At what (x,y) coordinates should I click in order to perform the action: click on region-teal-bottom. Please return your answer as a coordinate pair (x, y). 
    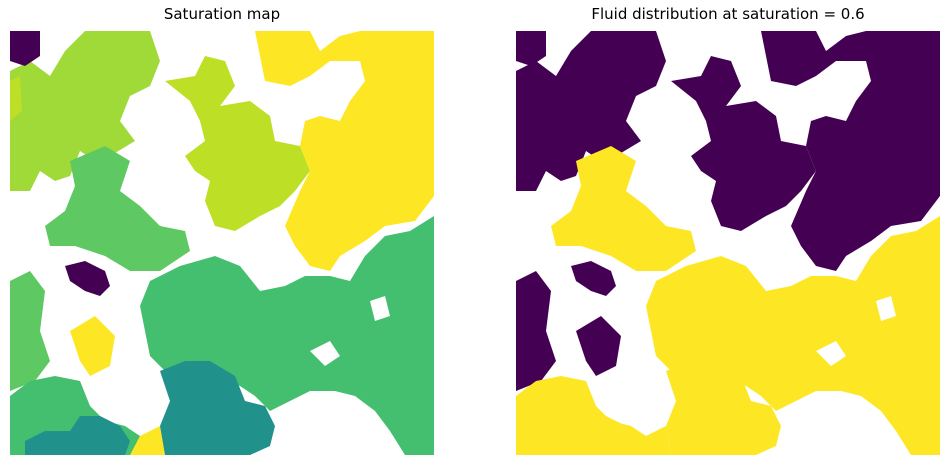
    Looking at the image, I should click on (77, 435).